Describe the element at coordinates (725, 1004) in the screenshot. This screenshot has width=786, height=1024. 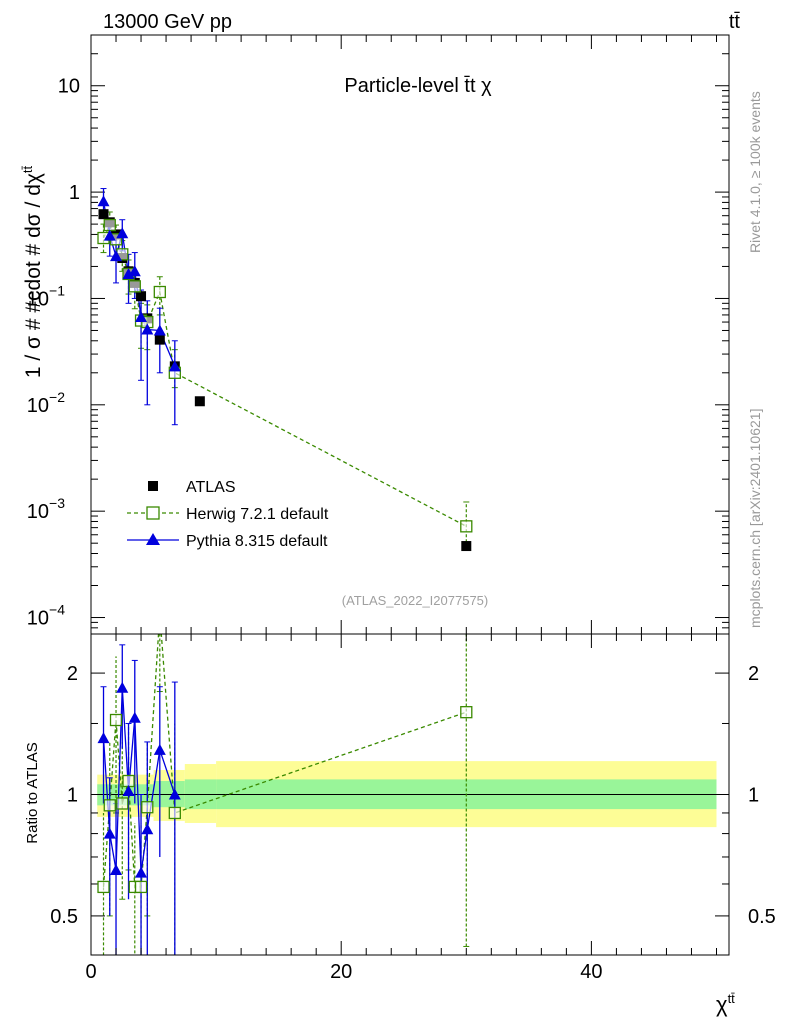
I see `x-axis-label: χtt̄` at that location.